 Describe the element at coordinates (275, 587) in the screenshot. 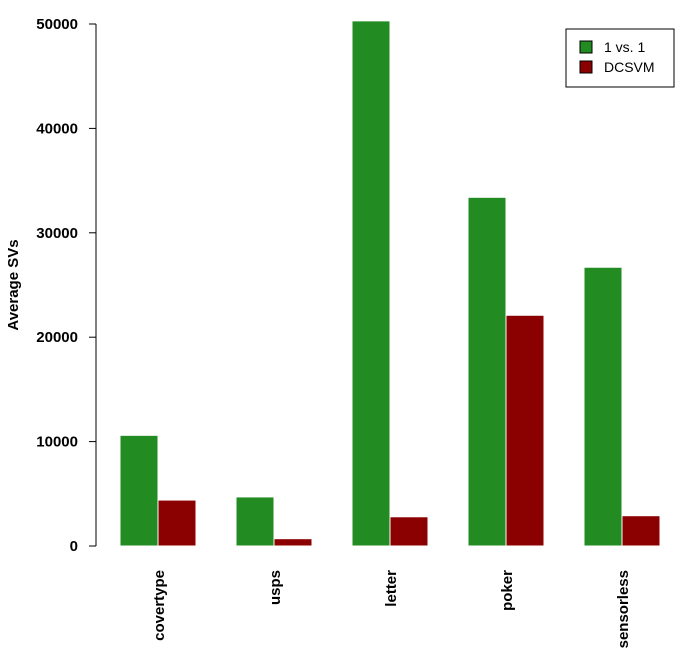

I see `x-tick-label: usps` at that location.